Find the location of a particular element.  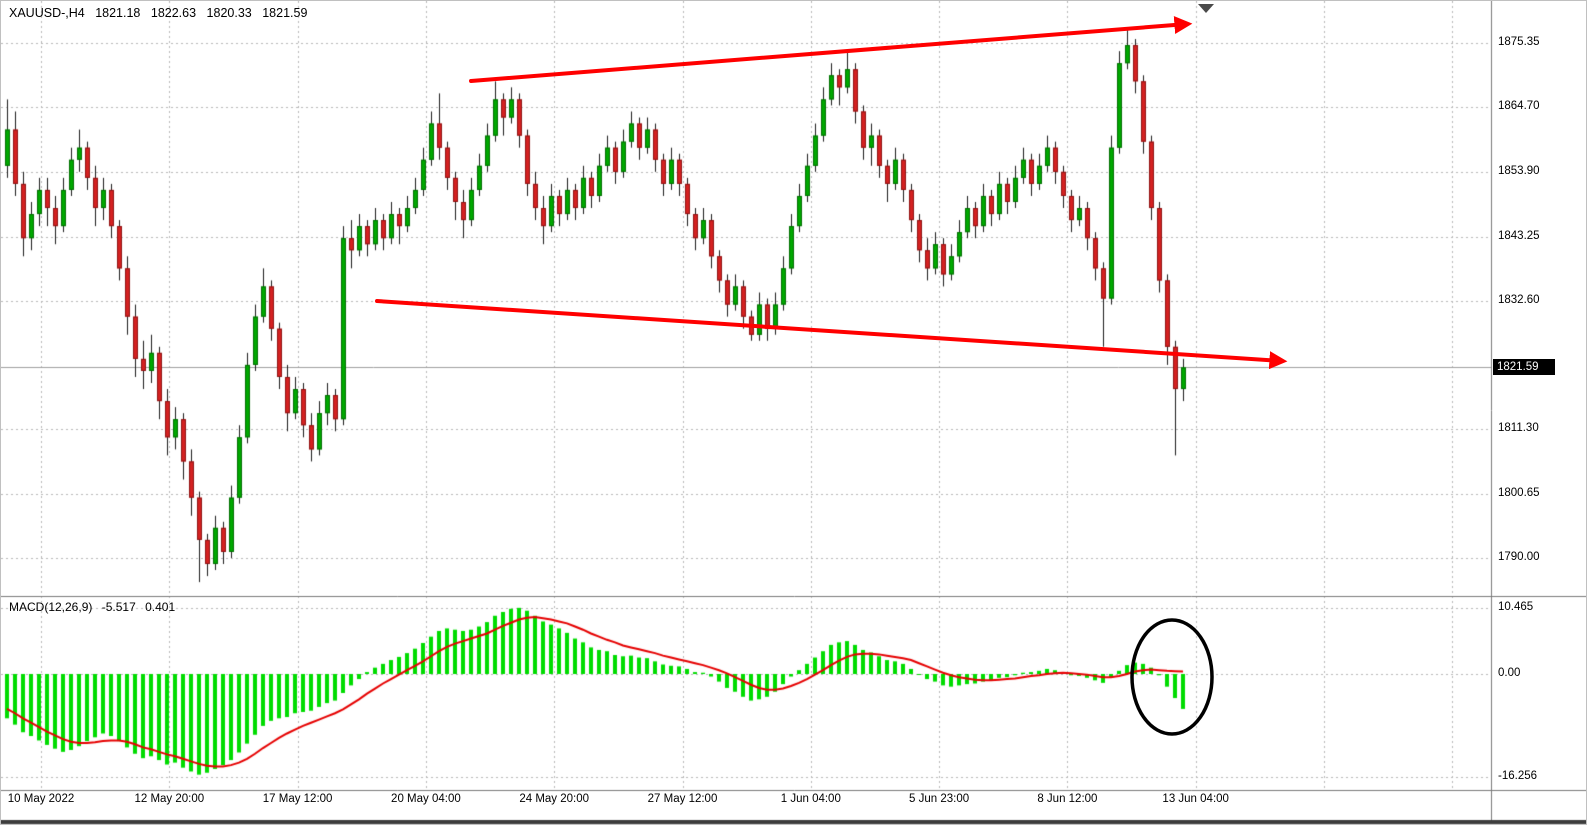

macd-signal-value: 0.401 is located at coordinates (160, 607).